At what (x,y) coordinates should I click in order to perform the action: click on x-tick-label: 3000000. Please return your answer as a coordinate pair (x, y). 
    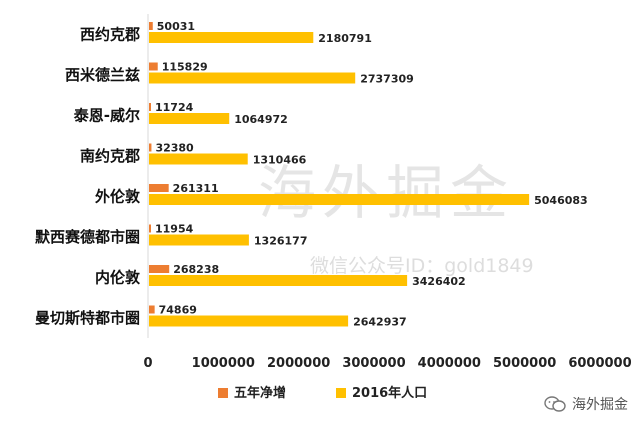
    Looking at the image, I should click on (373, 363).